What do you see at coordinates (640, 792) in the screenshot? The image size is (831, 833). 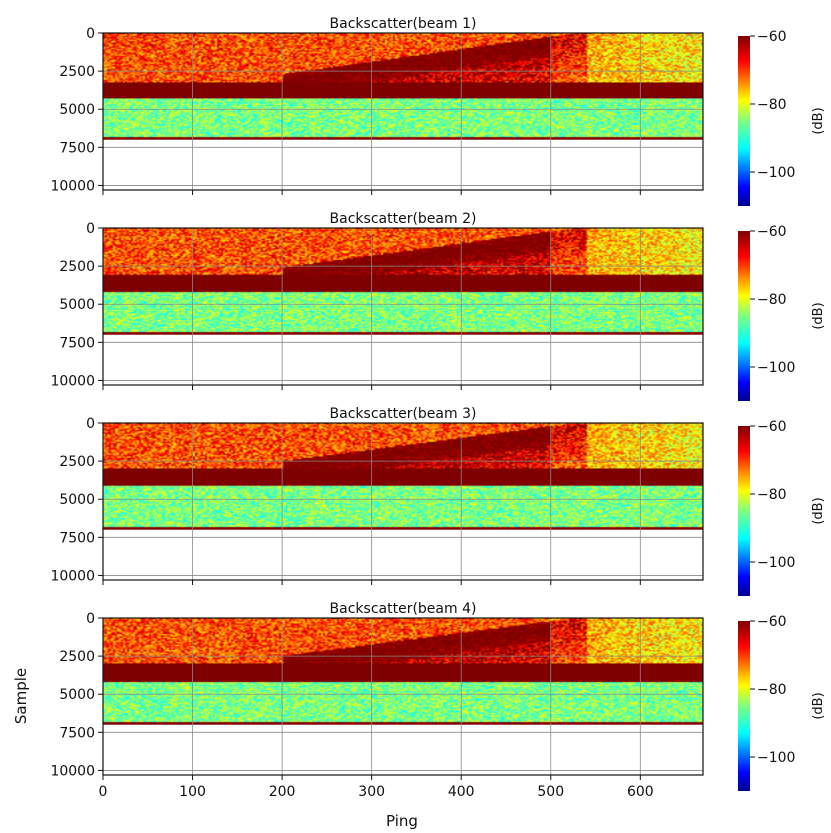 I see `x-tick-label: 600` at bounding box center [640, 792].